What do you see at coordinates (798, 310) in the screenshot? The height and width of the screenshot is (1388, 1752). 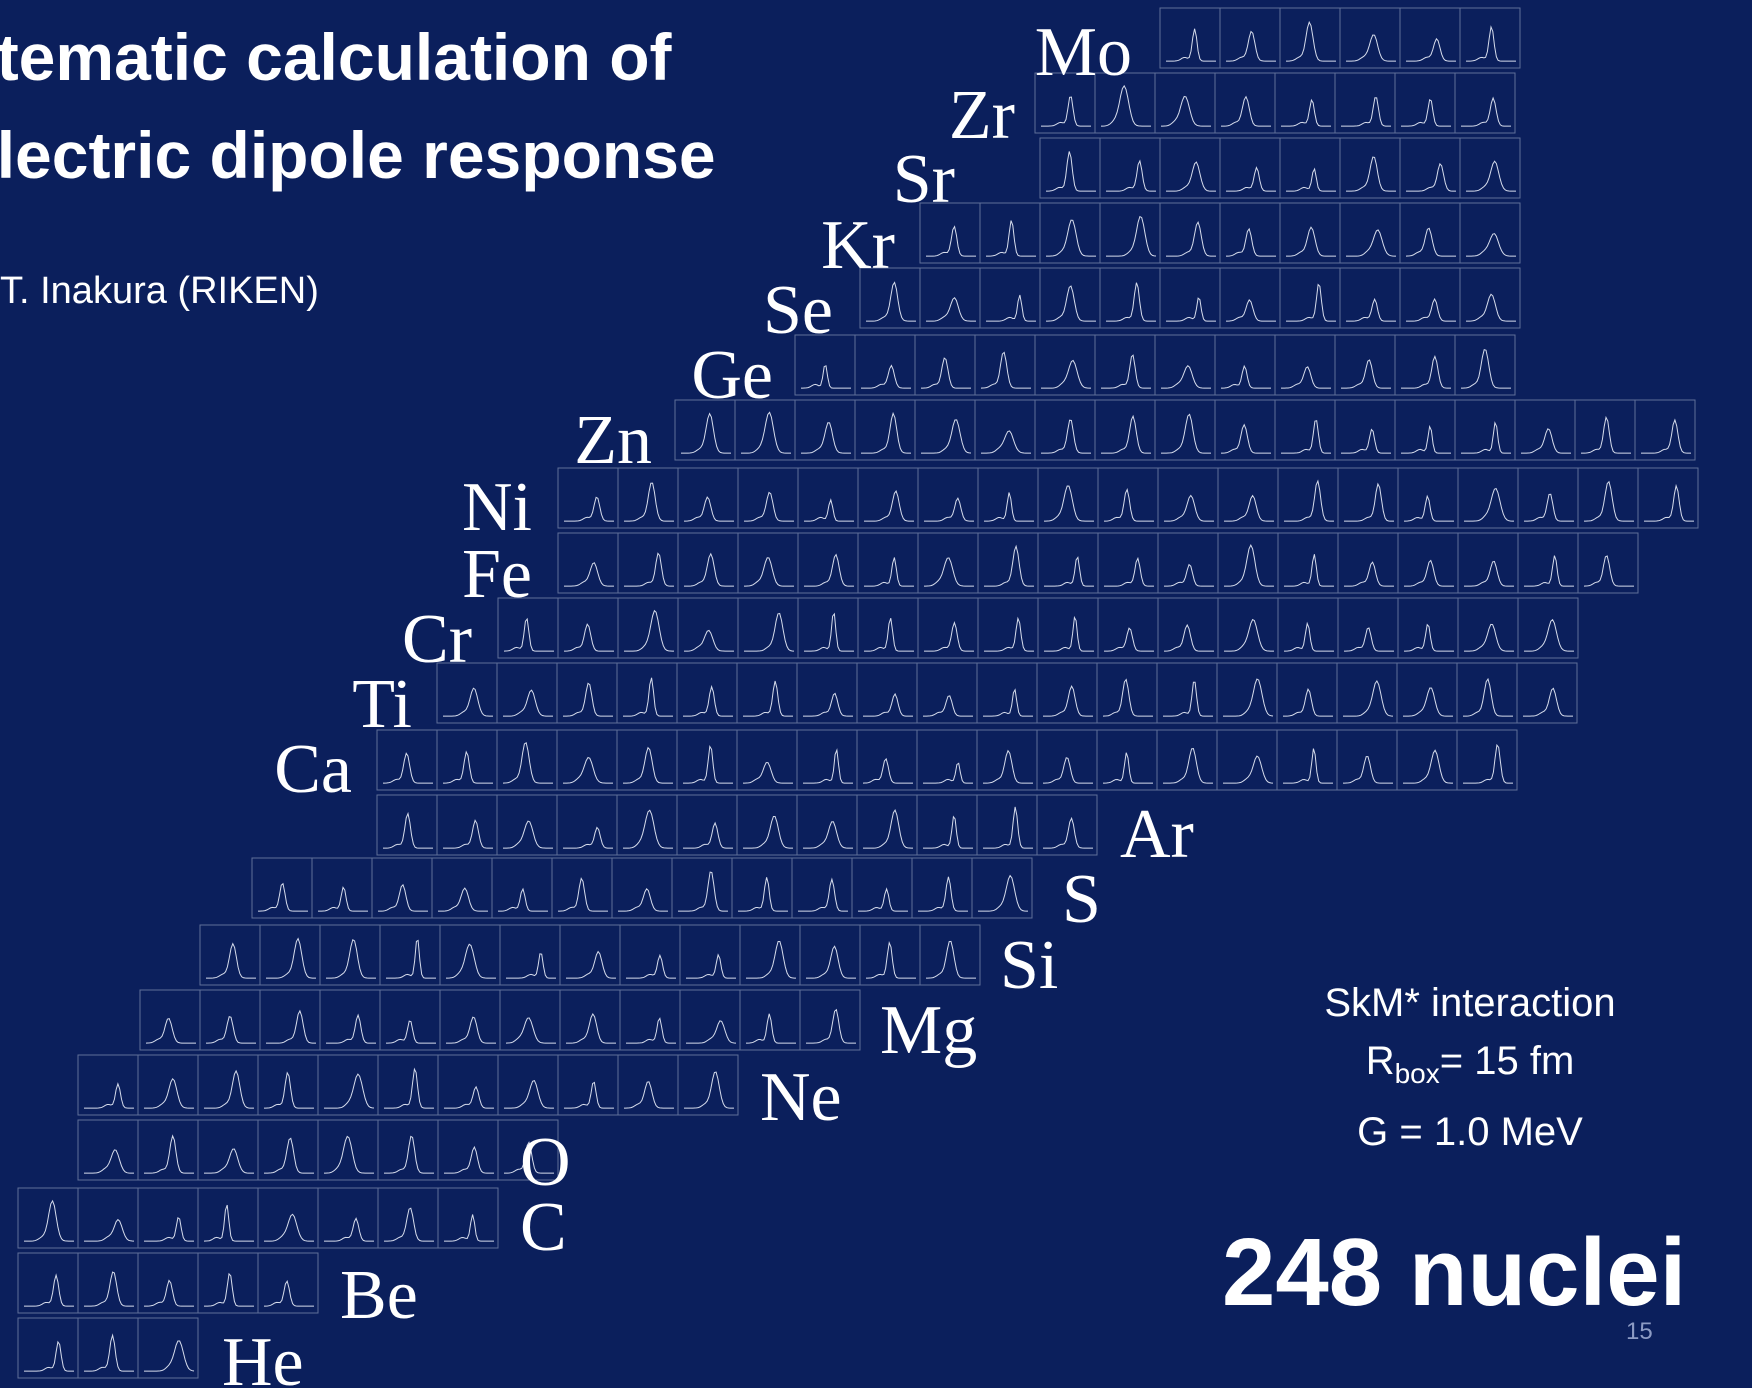 I see `element-label-se: Se` at bounding box center [798, 310].